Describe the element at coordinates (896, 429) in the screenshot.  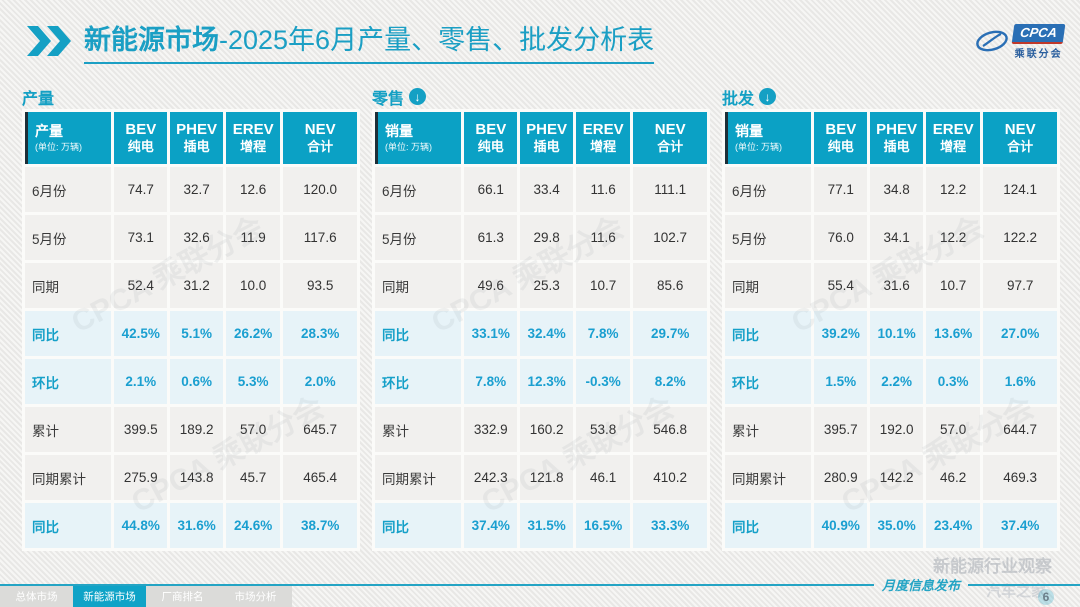
I see `value-cell: 192.0` at that location.